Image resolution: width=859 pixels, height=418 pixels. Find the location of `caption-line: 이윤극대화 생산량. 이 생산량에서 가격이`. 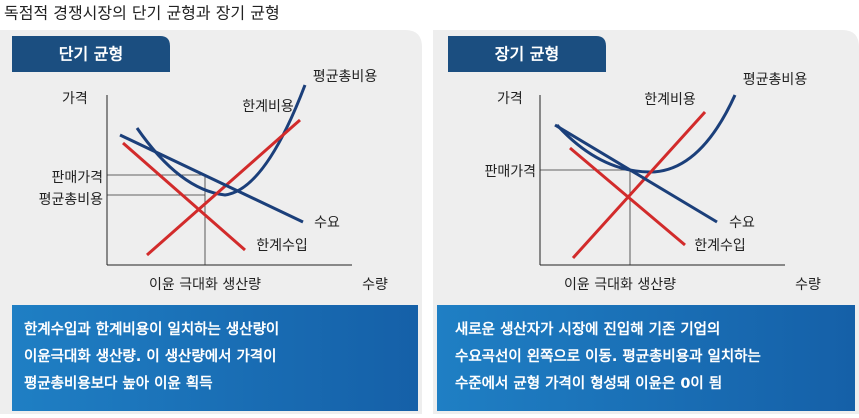

caption-line: 이윤극대화 생산량. 이 생산량에서 가격이 is located at coordinates (150, 356).